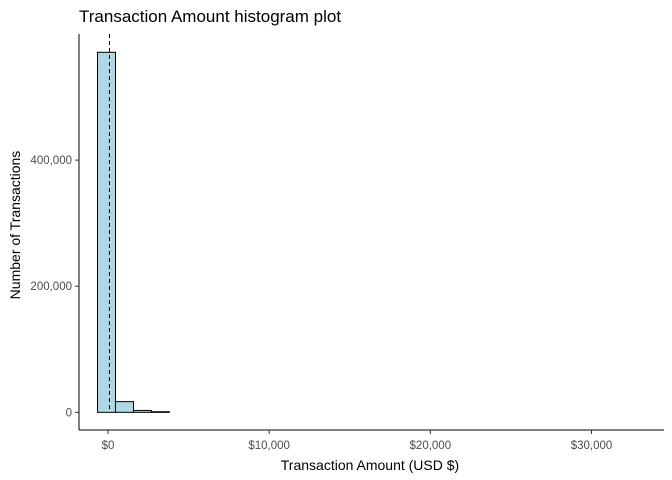  I want to click on x-tick-label: $20,000, so click(431, 446).